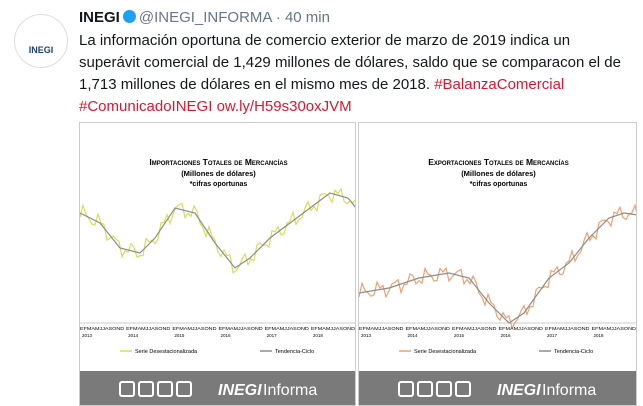 The width and height of the screenshot is (643, 406). Describe the element at coordinates (218, 162) in the screenshot. I see `chart-title: Importaciones Totales de Mercancías` at that location.